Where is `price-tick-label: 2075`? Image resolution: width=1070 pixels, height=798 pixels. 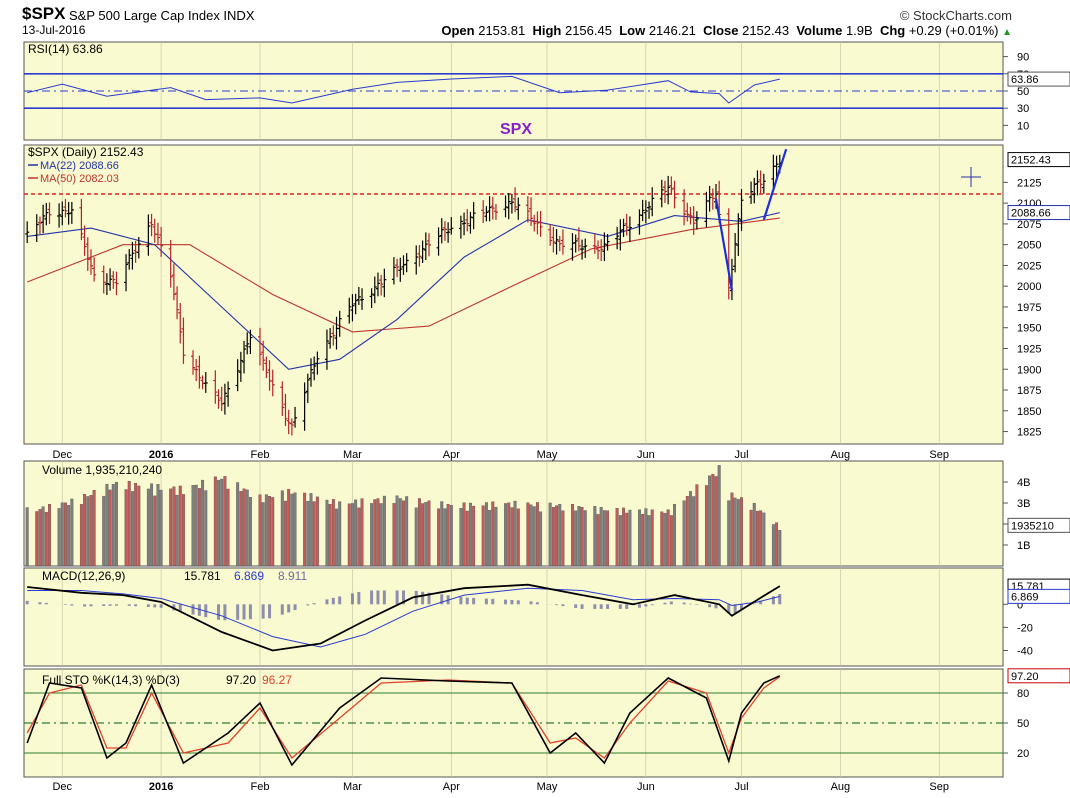 price-tick-label: 2075 is located at coordinates (1029, 225).